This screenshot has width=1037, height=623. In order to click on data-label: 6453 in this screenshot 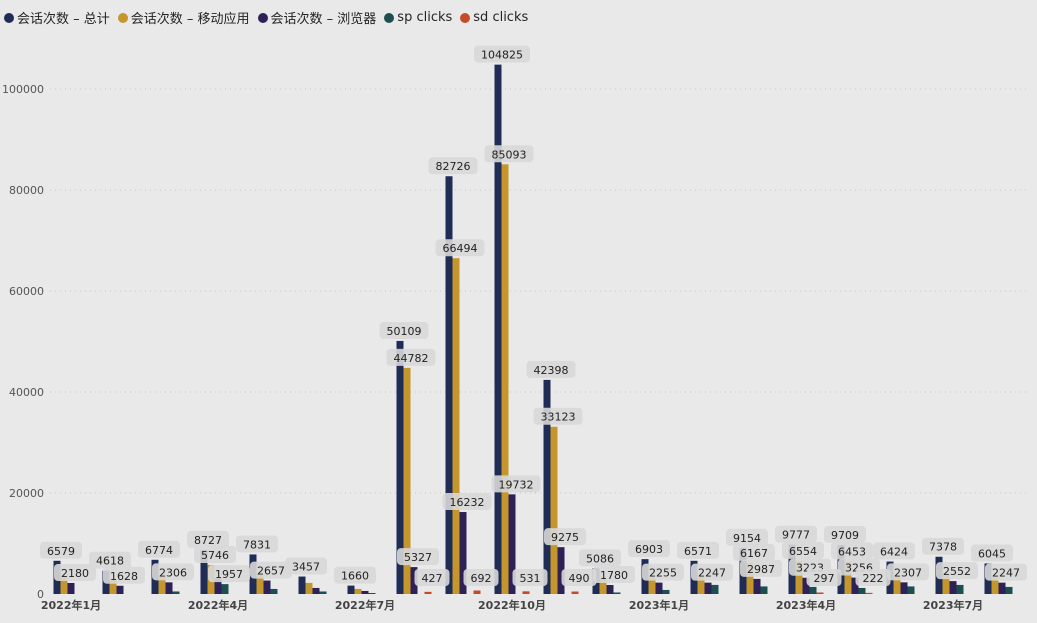, I will do `click(852, 551)`.